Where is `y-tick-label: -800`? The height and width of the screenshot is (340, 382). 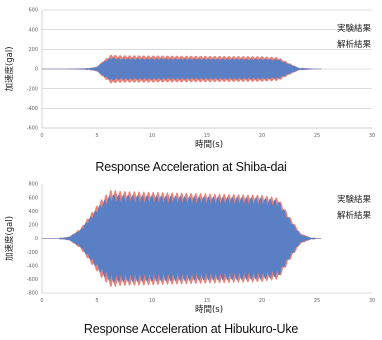 y-tick-label: -800 is located at coordinates (32, 294).